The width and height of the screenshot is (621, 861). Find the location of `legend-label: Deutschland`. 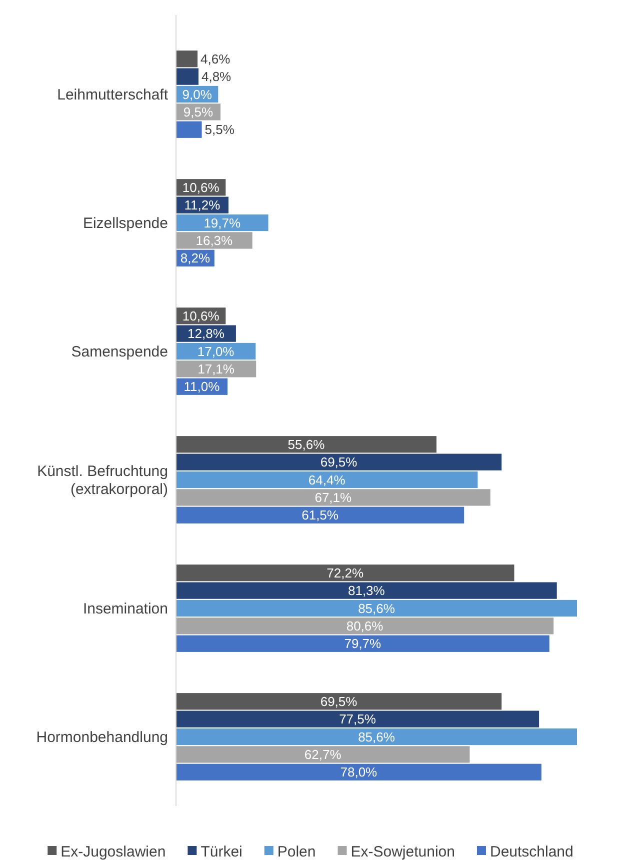

legend-label: Deutschland is located at coordinates (532, 851).